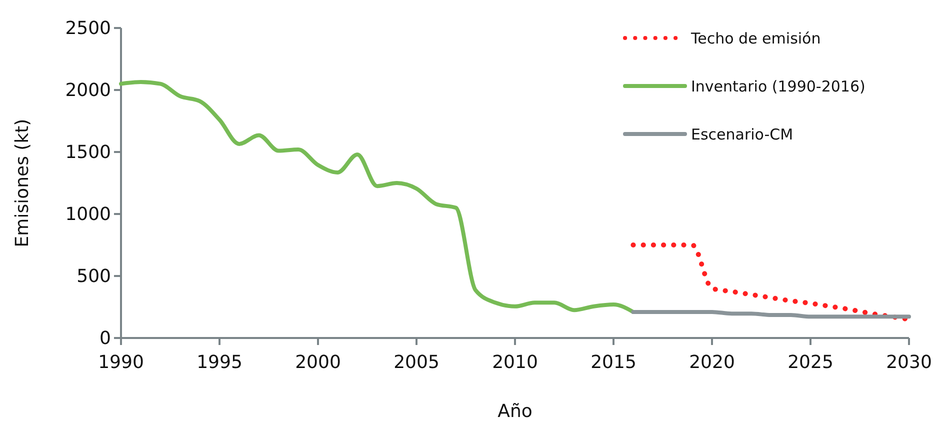 Image resolution: width=940 pixels, height=422 pixels. Describe the element at coordinates (121, 362) in the screenshot. I see `x-tick-label: 1990` at that location.